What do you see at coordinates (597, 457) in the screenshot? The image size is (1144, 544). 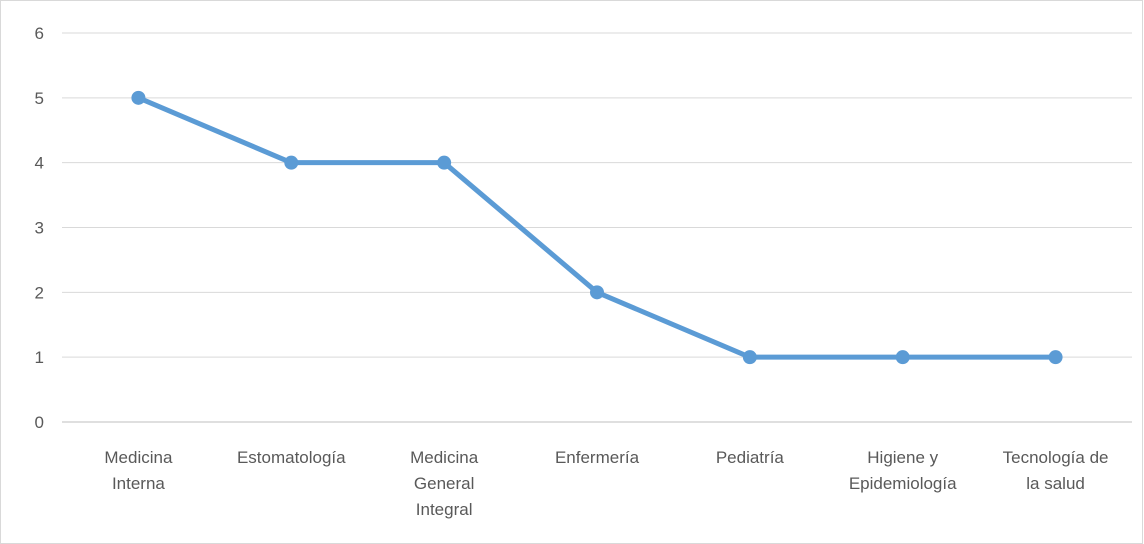 I see `x-category-label: Enfermería` at bounding box center [597, 457].